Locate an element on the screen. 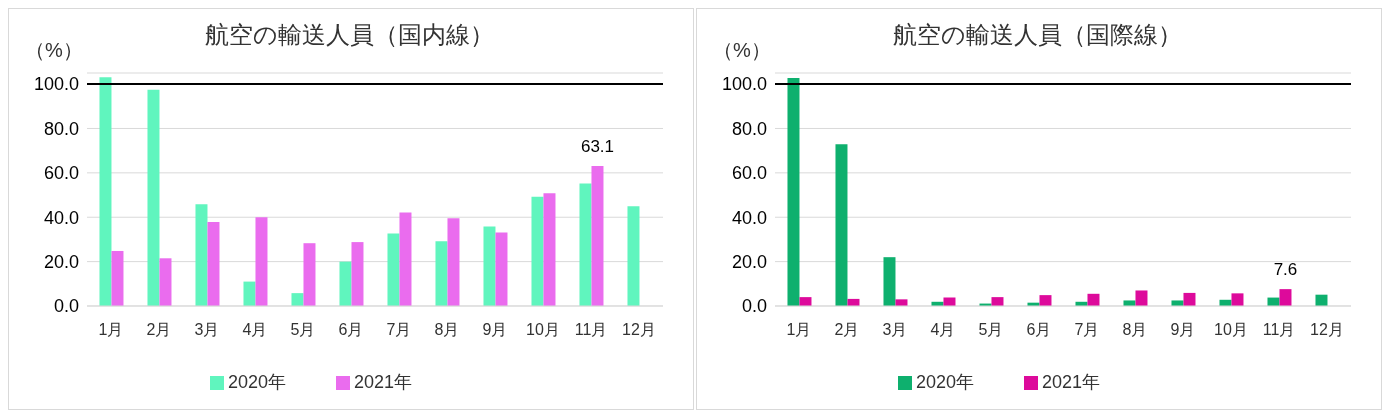  data-label: 63.1 is located at coordinates (597, 146).